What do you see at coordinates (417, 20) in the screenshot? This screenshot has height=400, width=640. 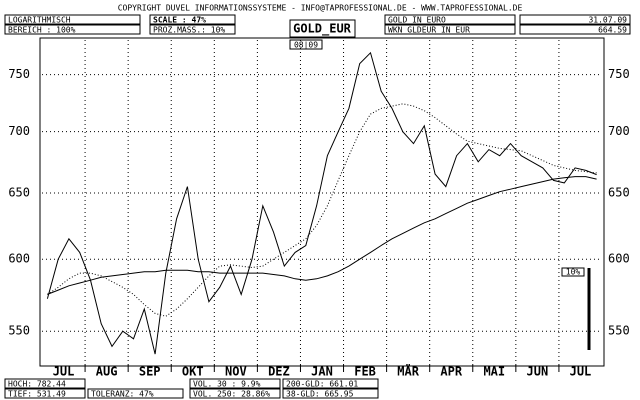 I see `instrument: GOLD IN EURO` at bounding box center [417, 20].